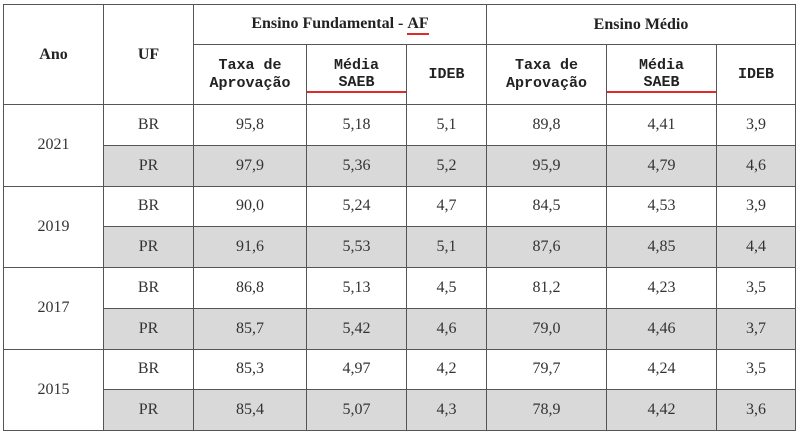 The image size is (800, 432). What do you see at coordinates (662, 247) in the screenshot?
I see `em-media-cell: 4,85` at bounding box center [662, 247].